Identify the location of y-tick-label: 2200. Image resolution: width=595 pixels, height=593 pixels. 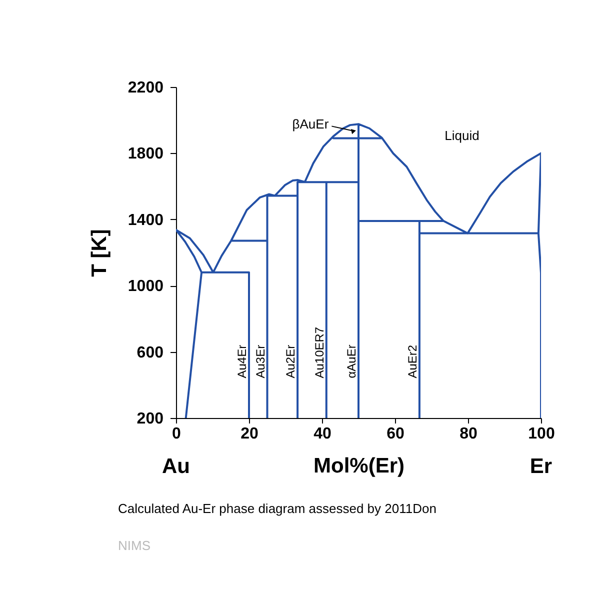
(146, 88).